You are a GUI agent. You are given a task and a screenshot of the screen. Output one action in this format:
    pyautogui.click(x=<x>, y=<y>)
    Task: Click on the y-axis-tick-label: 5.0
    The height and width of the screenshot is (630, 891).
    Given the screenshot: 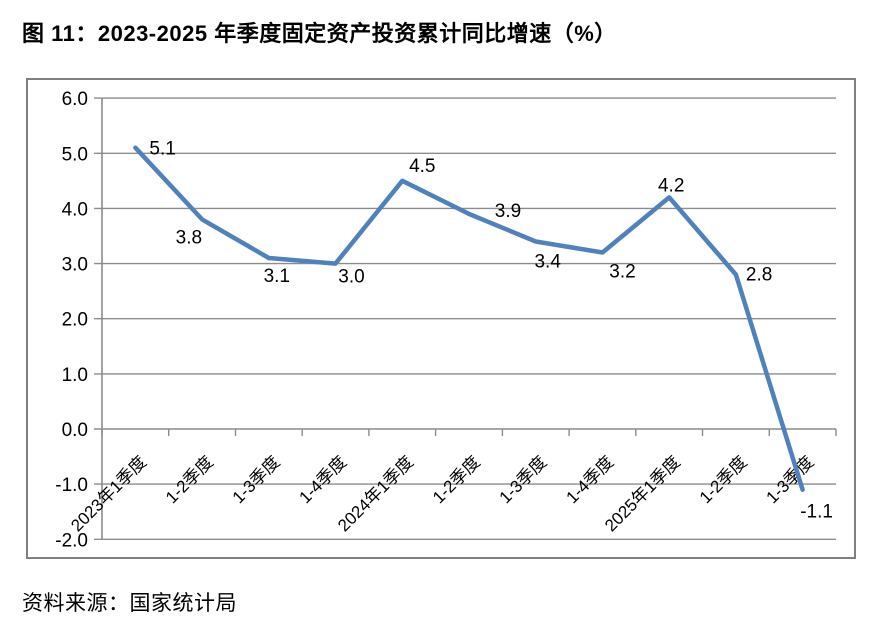 What is the action you would take?
    pyautogui.click(x=75, y=154)
    